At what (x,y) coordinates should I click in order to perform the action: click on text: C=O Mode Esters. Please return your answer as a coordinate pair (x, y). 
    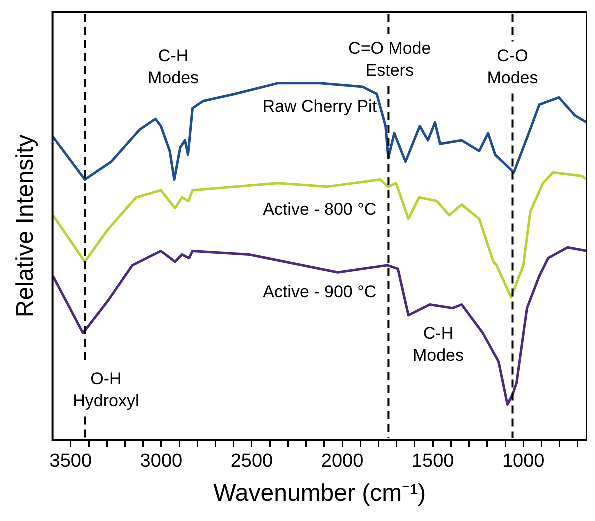
    Looking at the image, I should click on (390, 59).